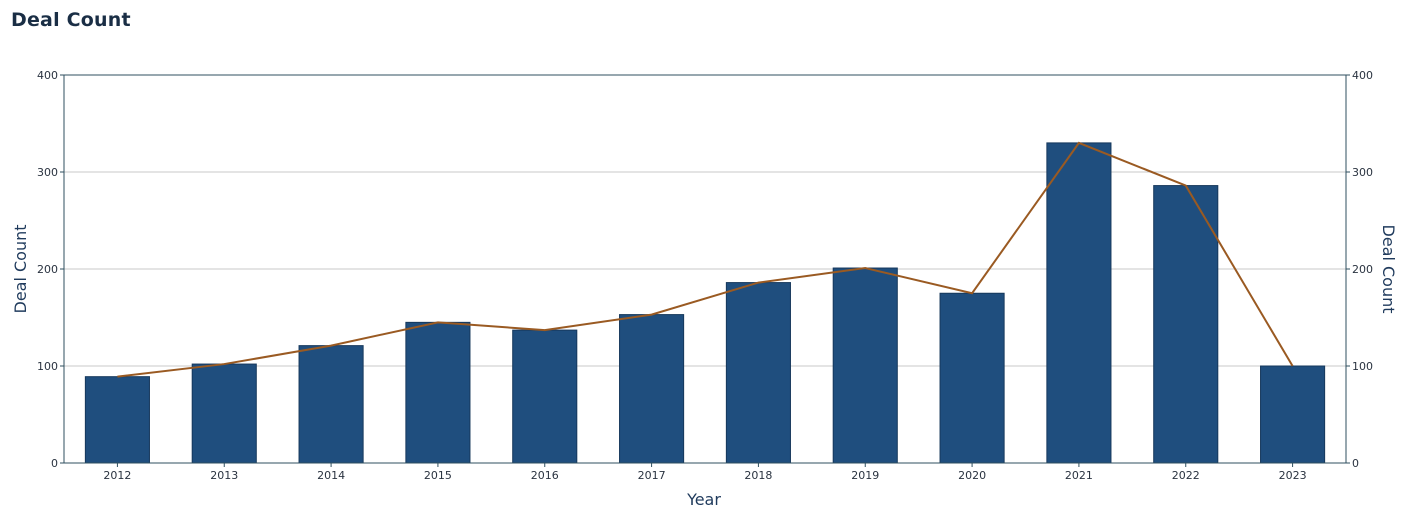  What do you see at coordinates (545, 475) in the screenshot?
I see `x-tick-label-2016: 2016` at bounding box center [545, 475].